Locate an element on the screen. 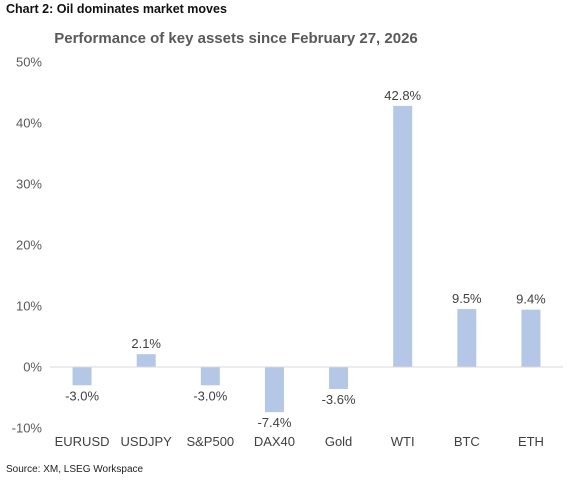 Image resolution: width=568 pixels, height=481 pixels. category-label: Gold is located at coordinates (338, 441).